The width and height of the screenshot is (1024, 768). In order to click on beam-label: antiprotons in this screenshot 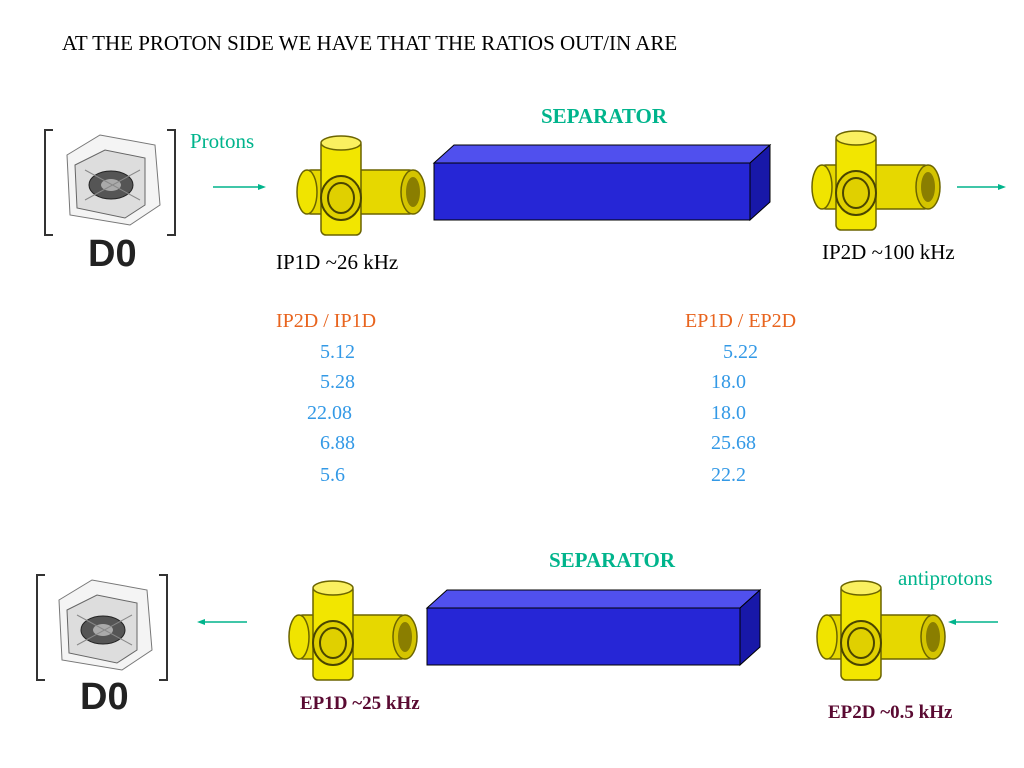, I will do `click(945, 578)`.